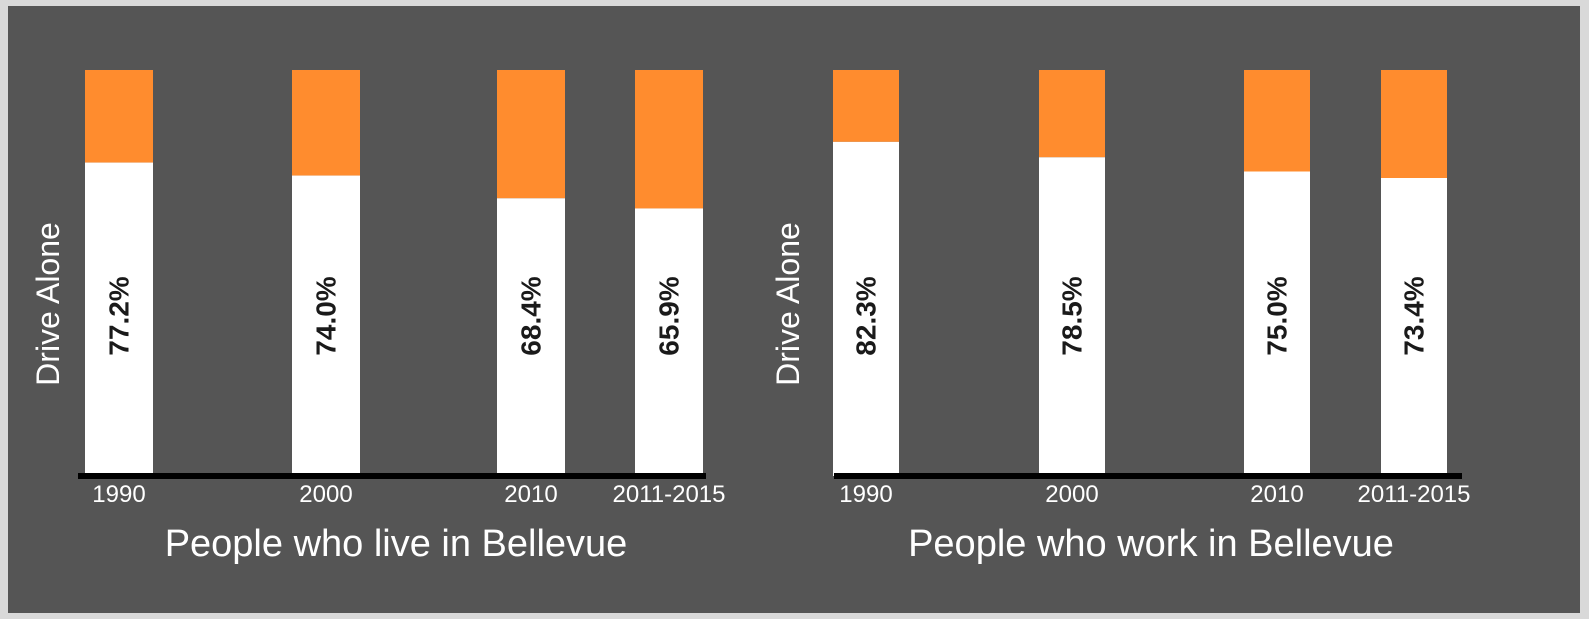  What do you see at coordinates (118, 494) in the screenshot?
I see `live-x-tick-0: 1990` at bounding box center [118, 494].